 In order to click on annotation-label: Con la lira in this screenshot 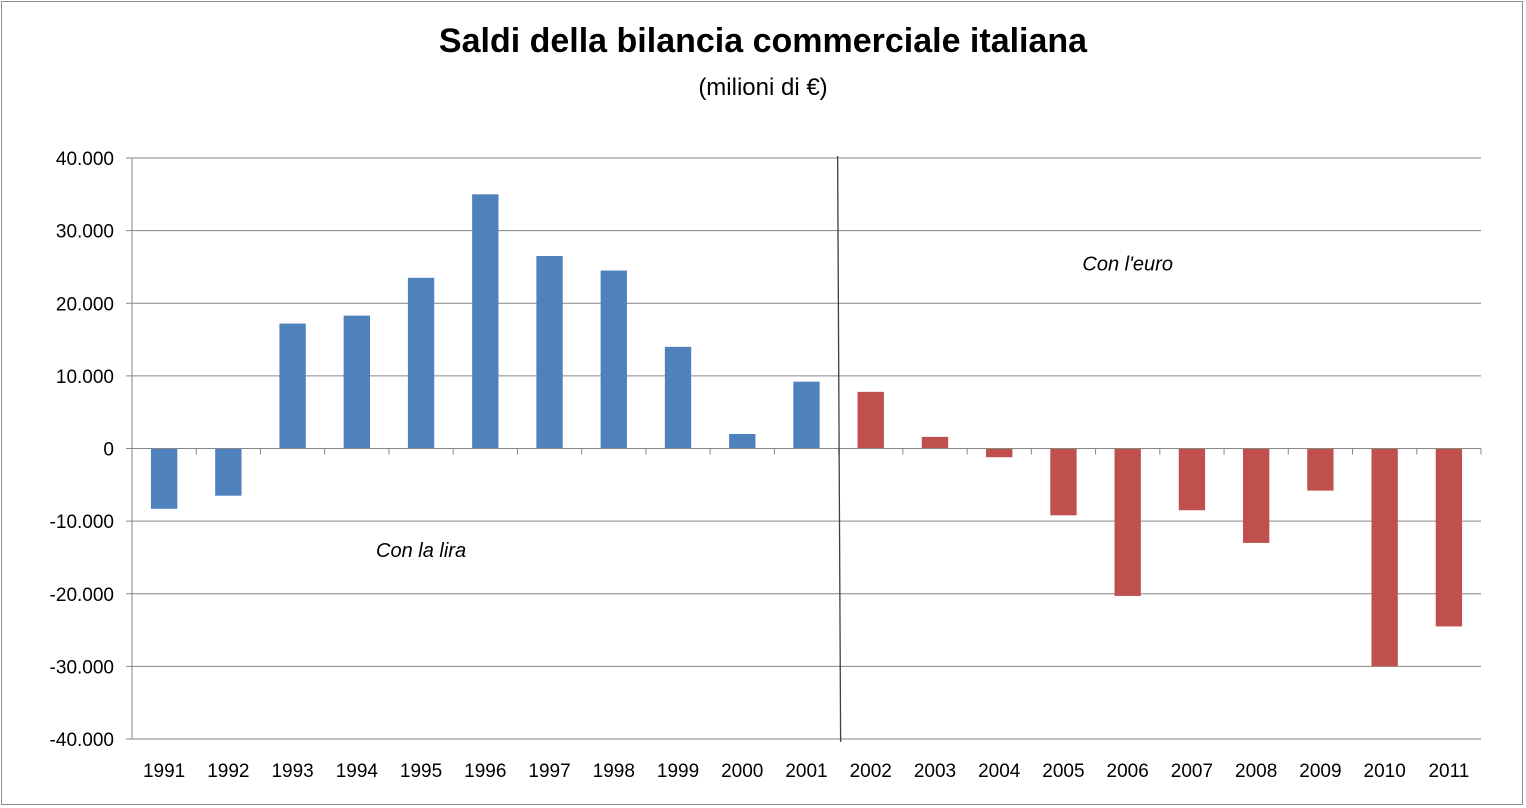, I will do `click(421, 551)`.